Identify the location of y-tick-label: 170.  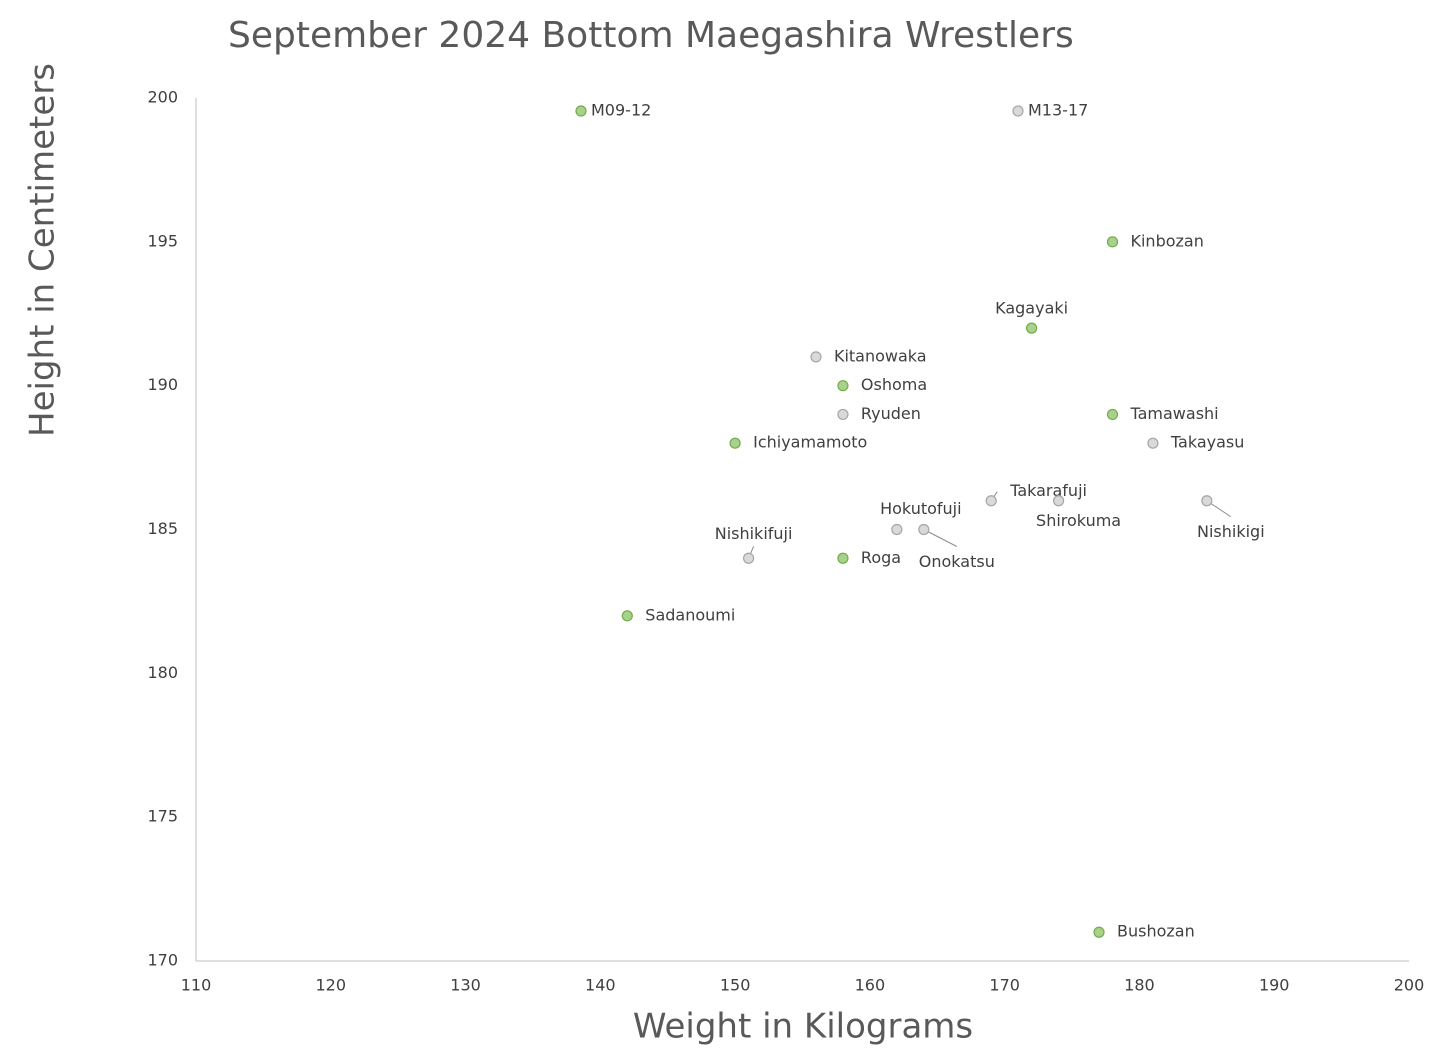
(162, 960).